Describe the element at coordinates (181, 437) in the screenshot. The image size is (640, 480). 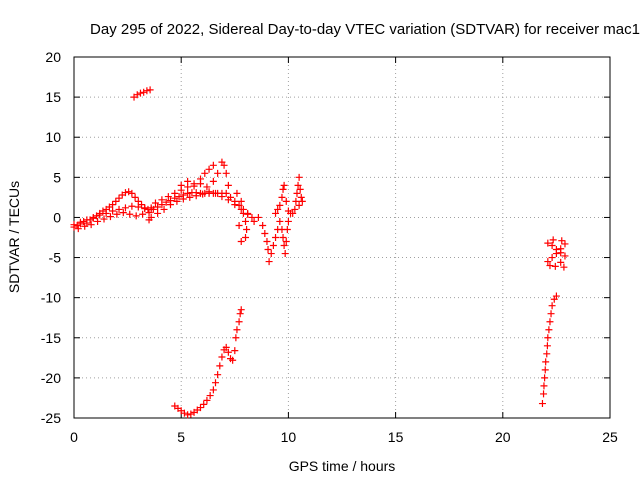
I see `x-tick-label: 5` at that location.